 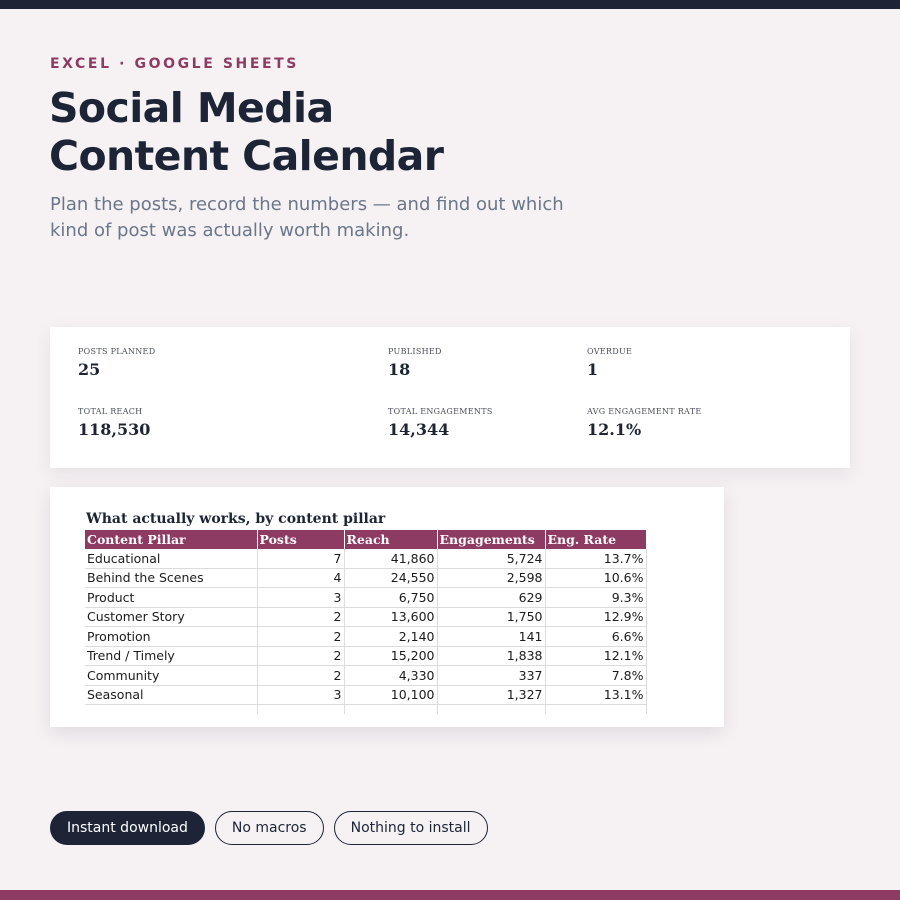 What do you see at coordinates (596, 675) in the screenshot?
I see `cell-eng-rate: 7.8%` at bounding box center [596, 675].